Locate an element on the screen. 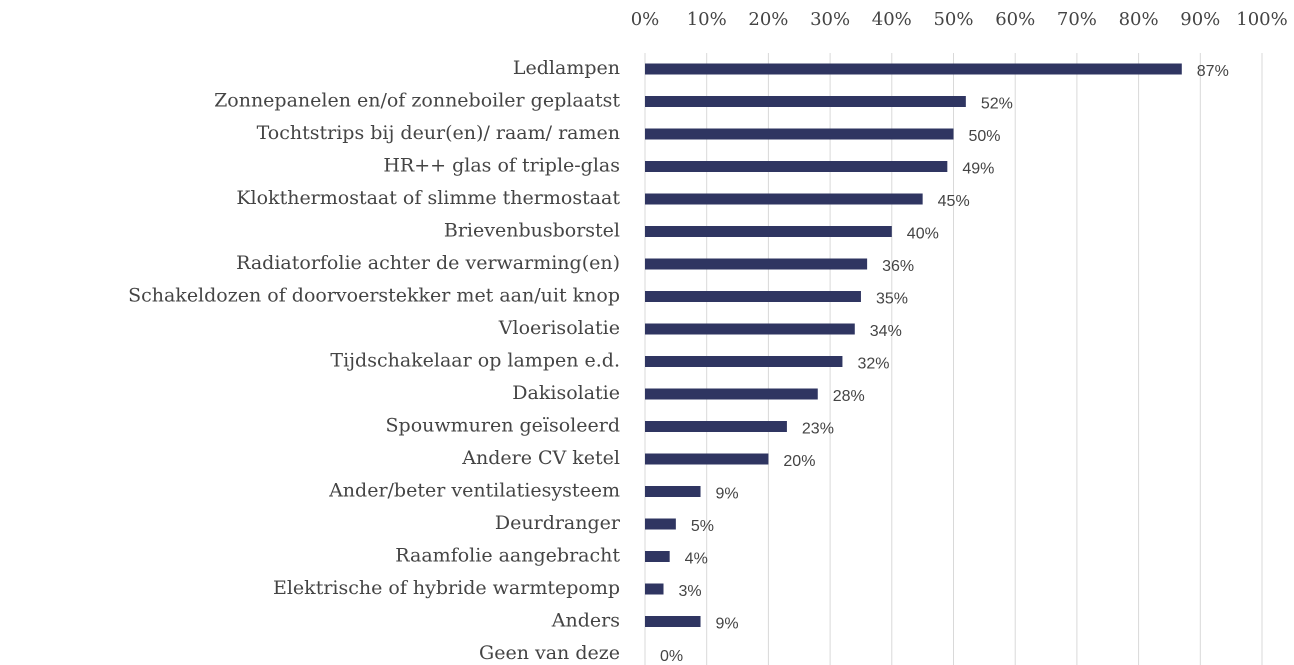  category-label: HR++ glas of triple-glas is located at coordinates (501, 166).